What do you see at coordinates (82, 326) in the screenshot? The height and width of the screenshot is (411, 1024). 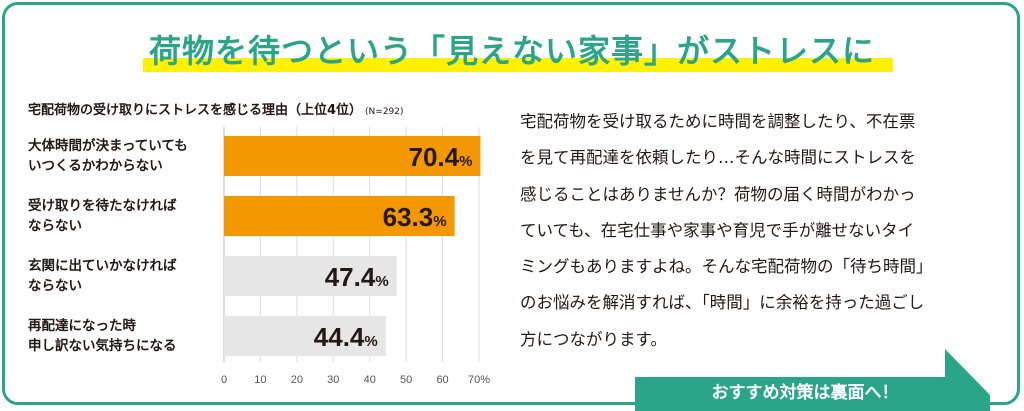 I see `category-line: 再配達になった時` at bounding box center [82, 326].